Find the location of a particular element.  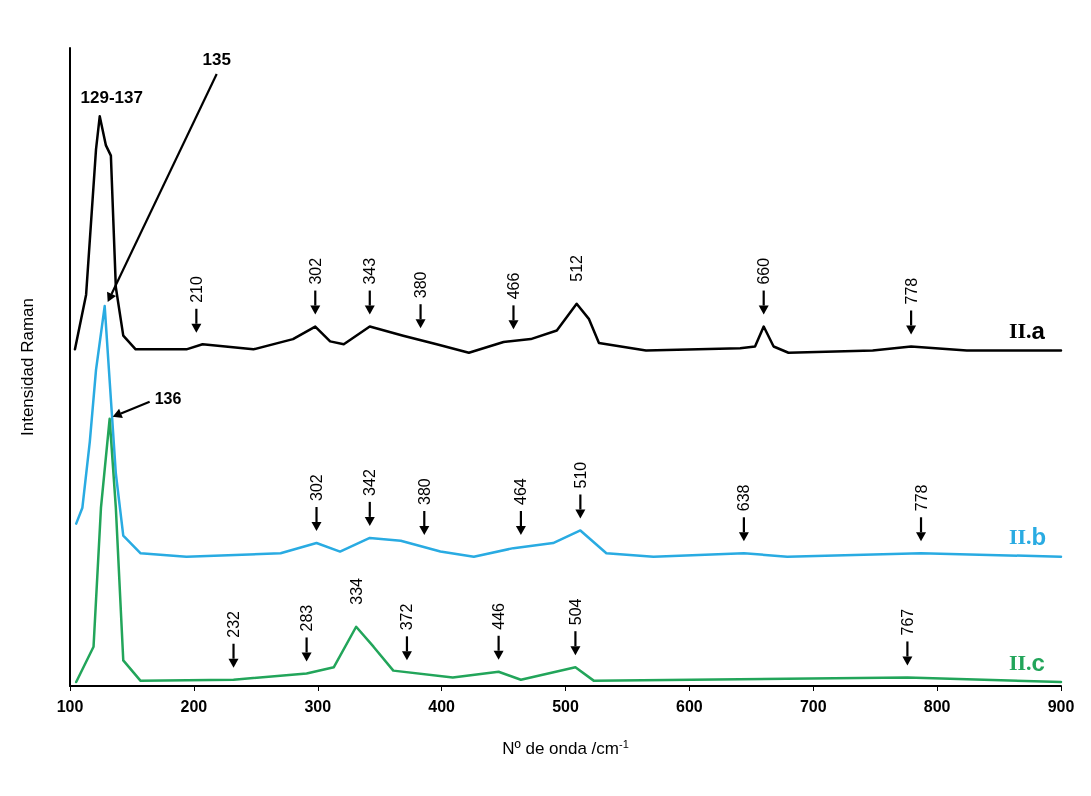

annotation: 767 is located at coordinates (907, 622).